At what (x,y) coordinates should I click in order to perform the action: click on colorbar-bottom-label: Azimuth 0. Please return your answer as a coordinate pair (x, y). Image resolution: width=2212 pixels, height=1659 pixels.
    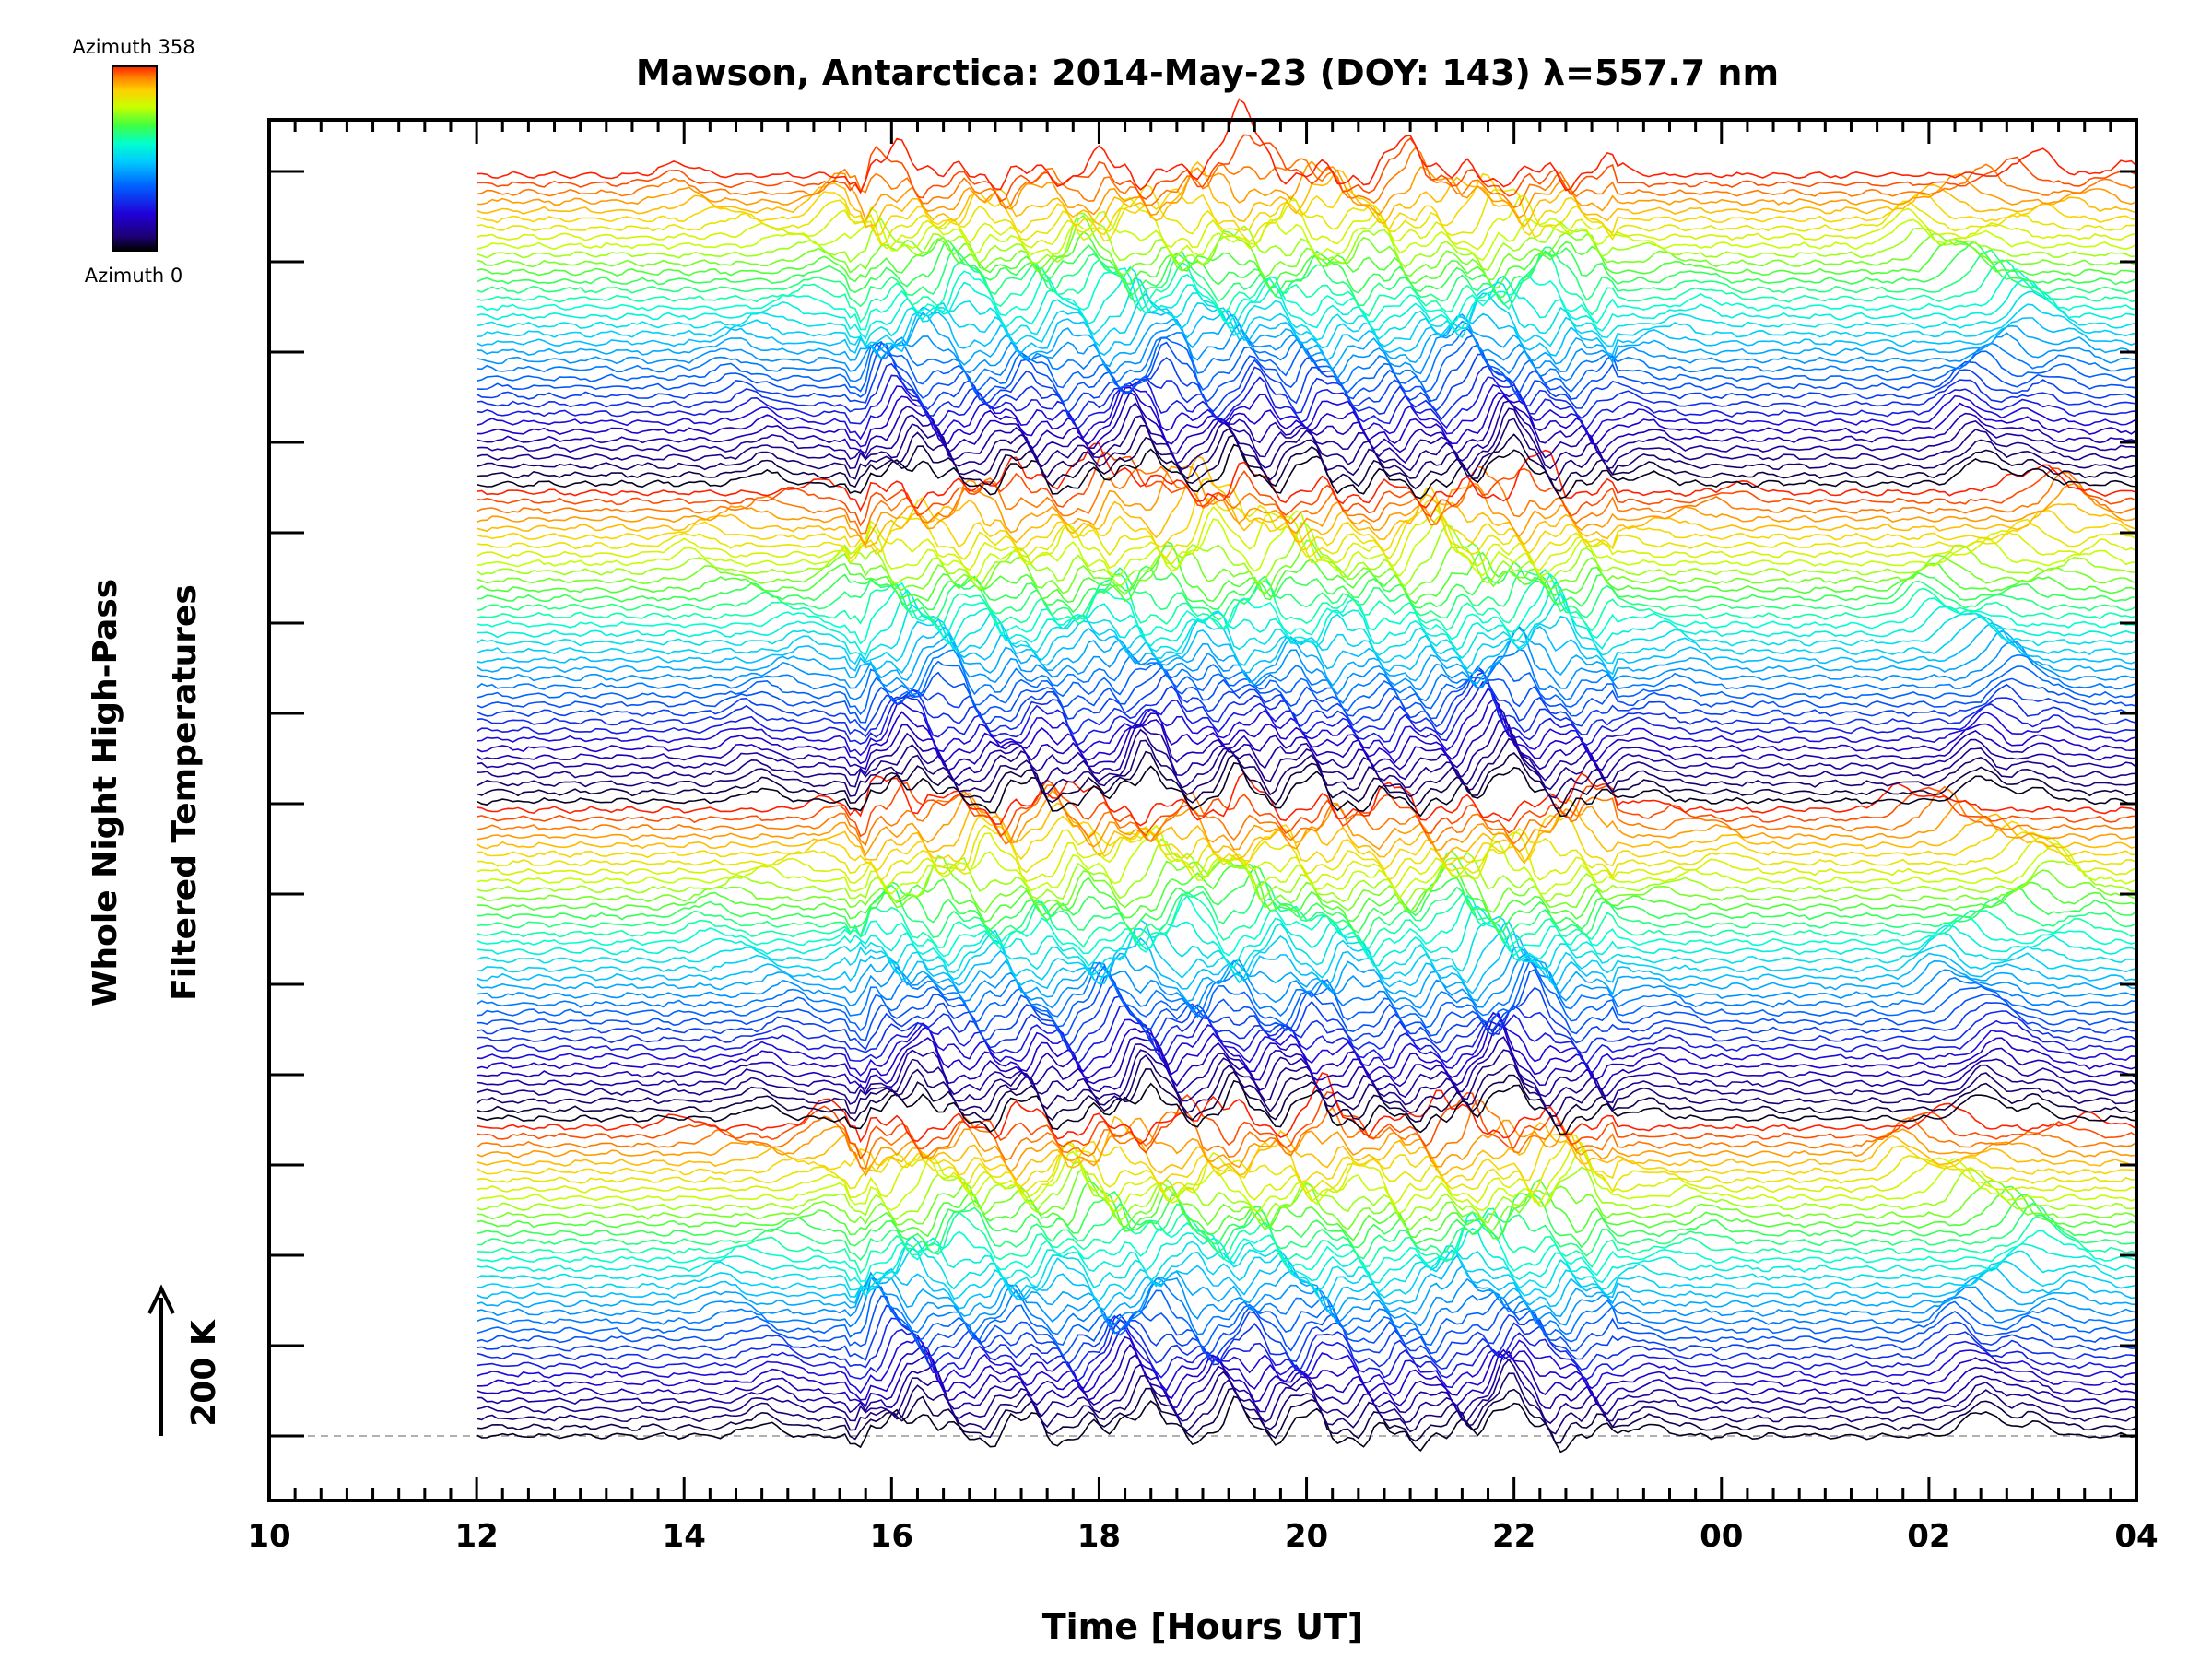
    Looking at the image, I should click on (134, 276).